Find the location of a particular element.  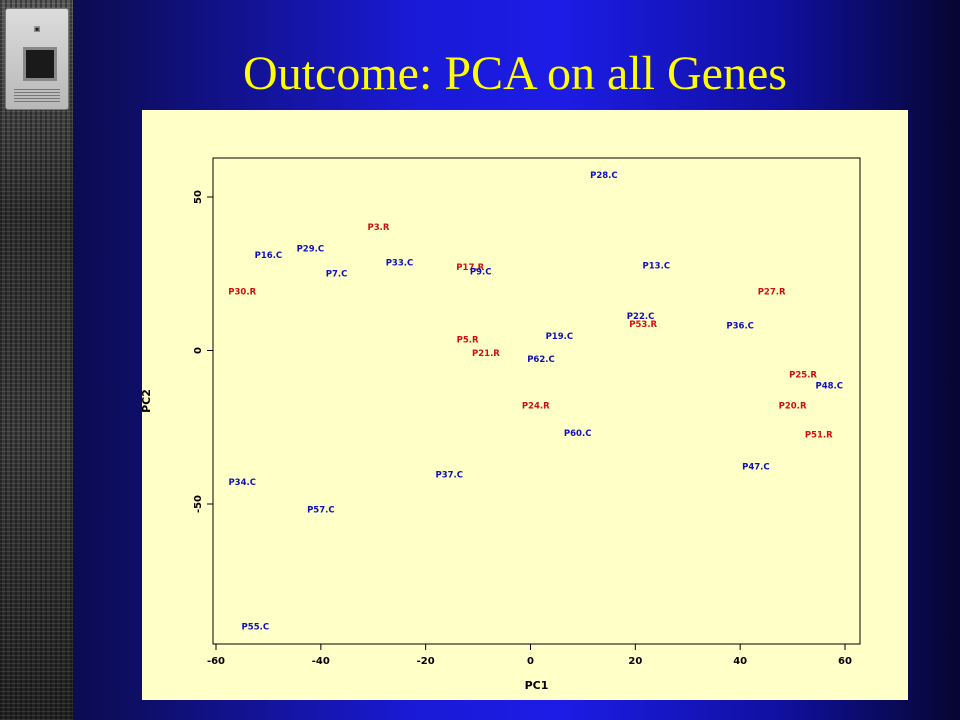

slide-title: Outcome: PCA on all Genes is located at coordinates (515, 73).